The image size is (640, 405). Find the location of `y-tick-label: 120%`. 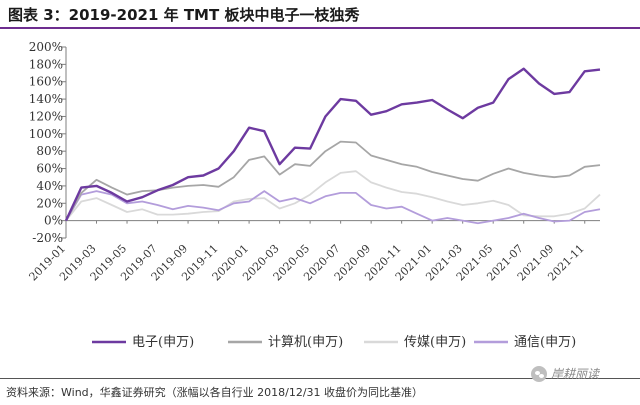

y-tick-label: 120% is located at coordinates (46, 116).